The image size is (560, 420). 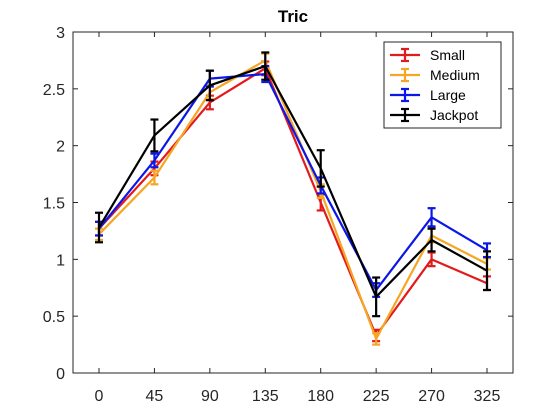 I want to click on y-tick-label: 0, so click(x=60, y=374).